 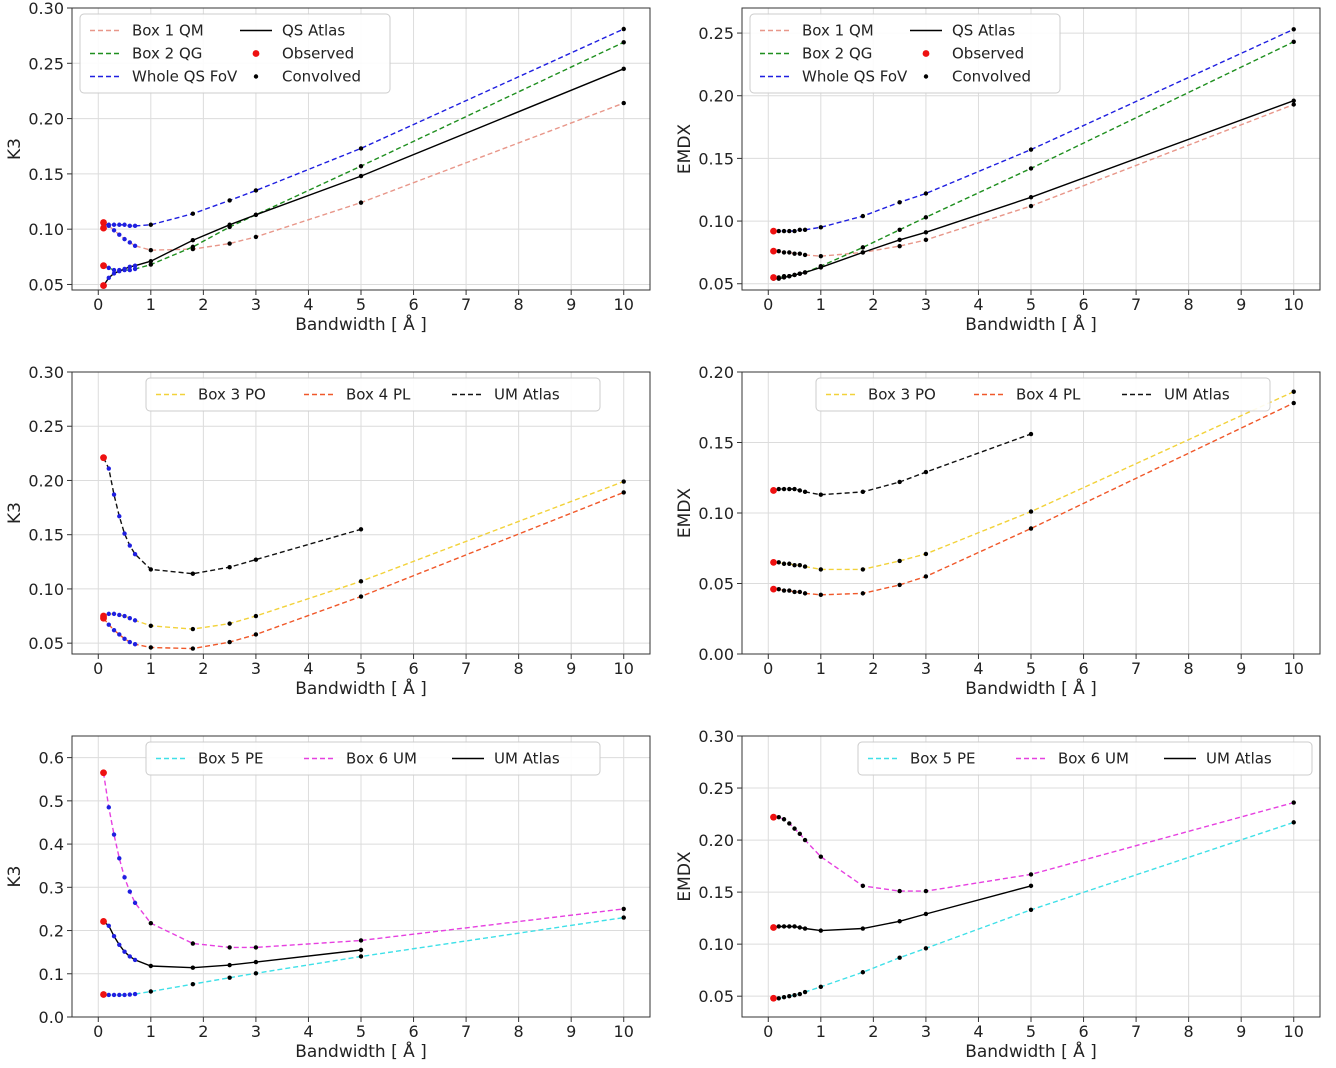 What do you see at coordinates (943, 759) in the screenshot?
I see `legend-label: Box 5 PE` at bounding box center [943, 759].